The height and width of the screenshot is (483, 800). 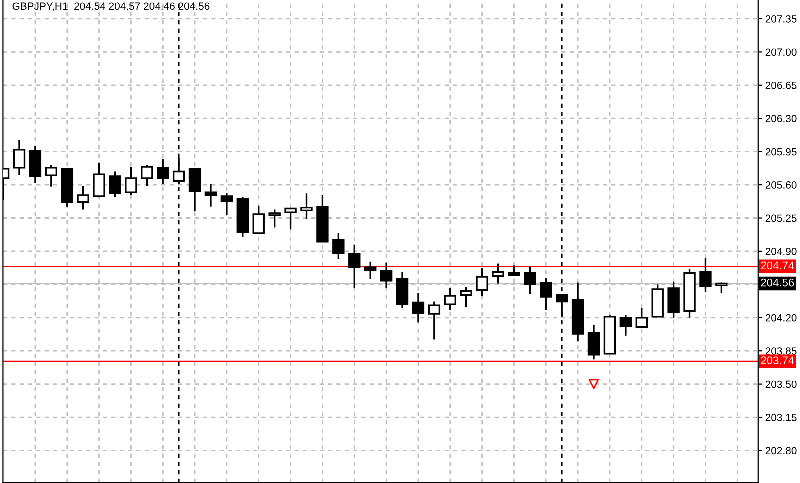 What do you see at coordinates (781, 252) in the screenshot?
I see `y-tick-label: 204.90` at bounding box center [781, 252].